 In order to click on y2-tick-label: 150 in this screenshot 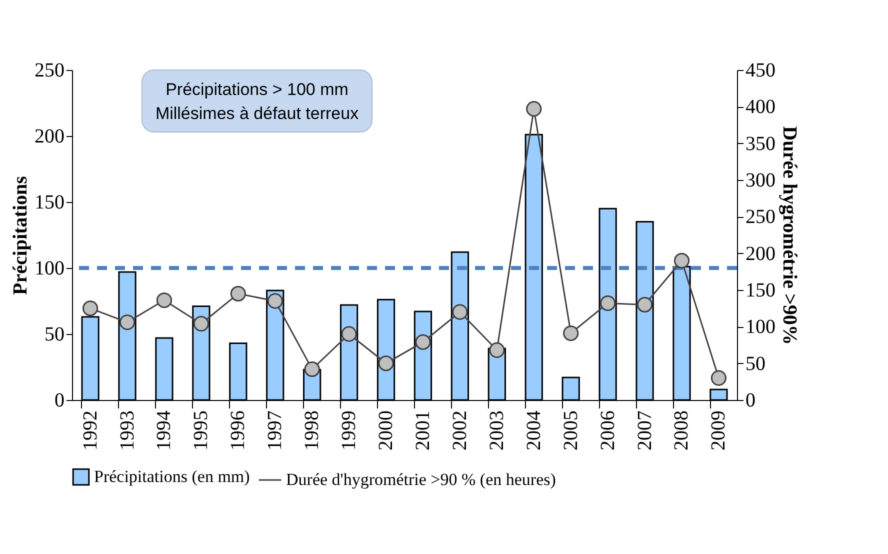, I will do `click(761, 291)`.